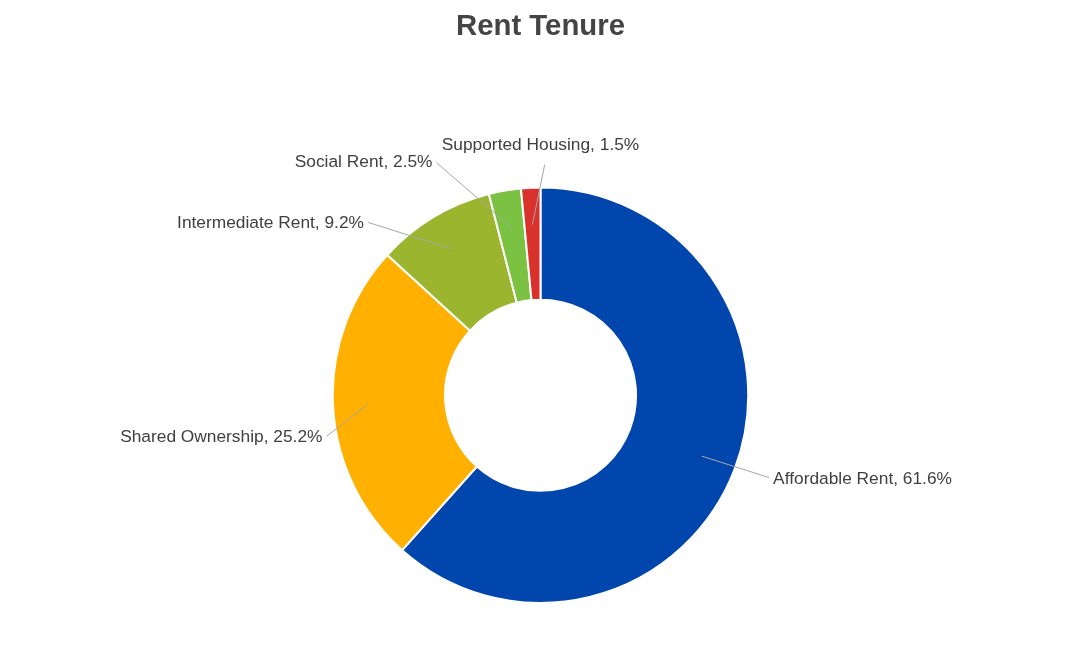  What do you see at coordinates (540, 24) in the screenshot?
I see `chart-title: Rent Tenure` at bounding box center [540, 24].